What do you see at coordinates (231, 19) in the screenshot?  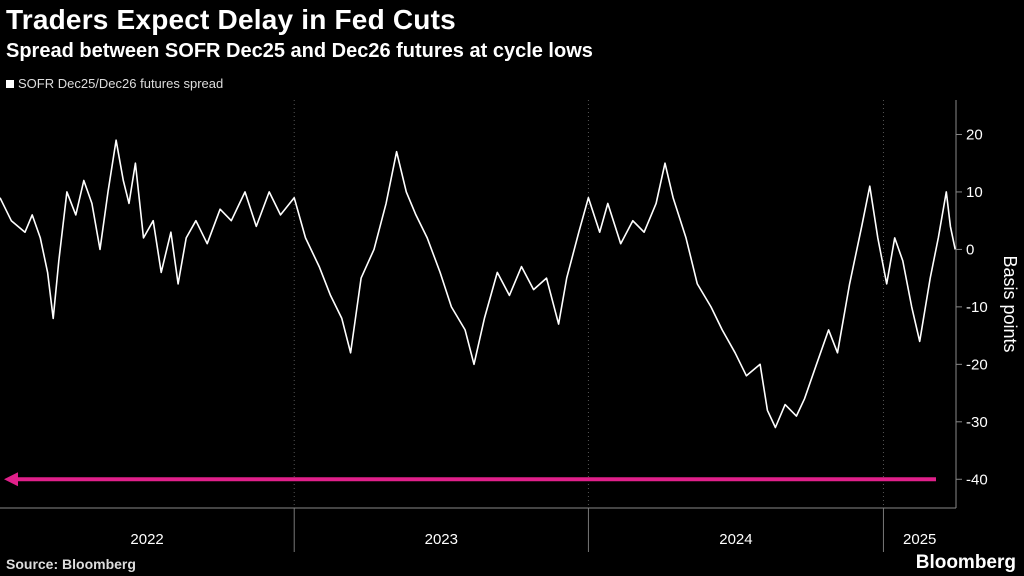 I see `chart-title: Traders Expect Delay in Fed Cuts` at bounding box center [231, 19].